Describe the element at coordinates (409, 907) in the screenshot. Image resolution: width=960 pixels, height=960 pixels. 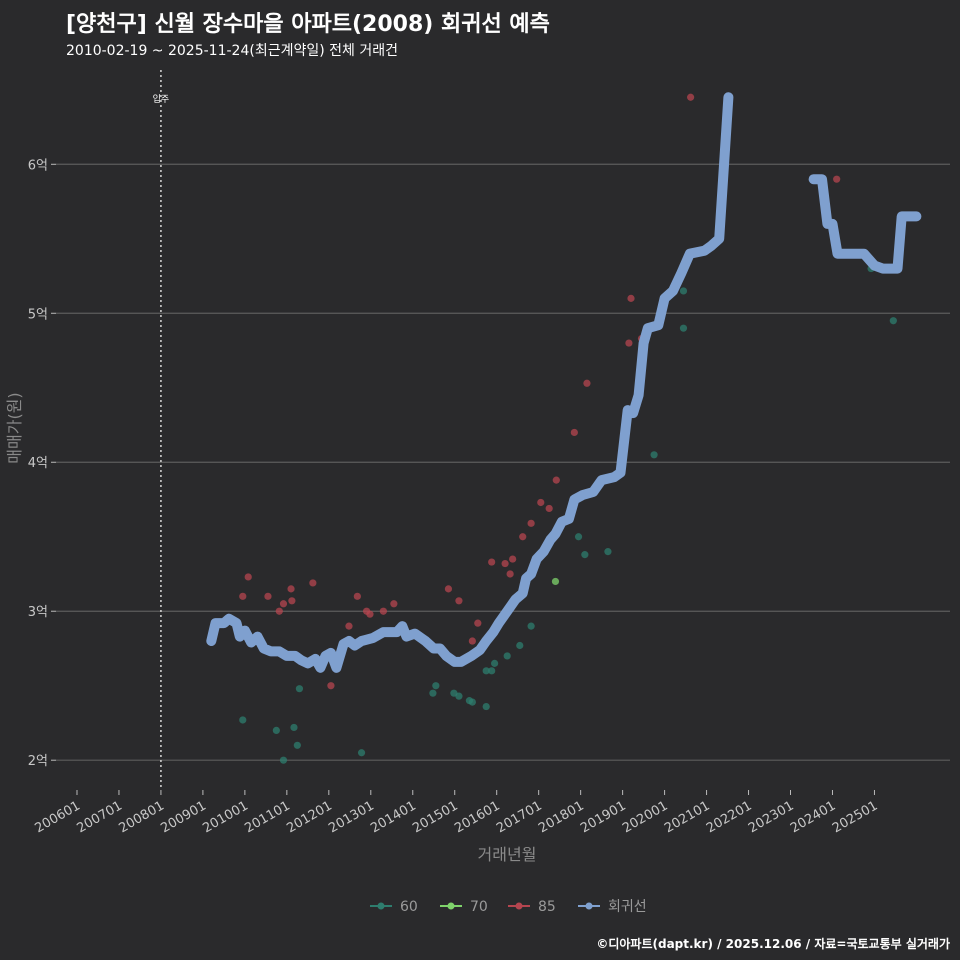
I see `legend-label: 60` at that location.